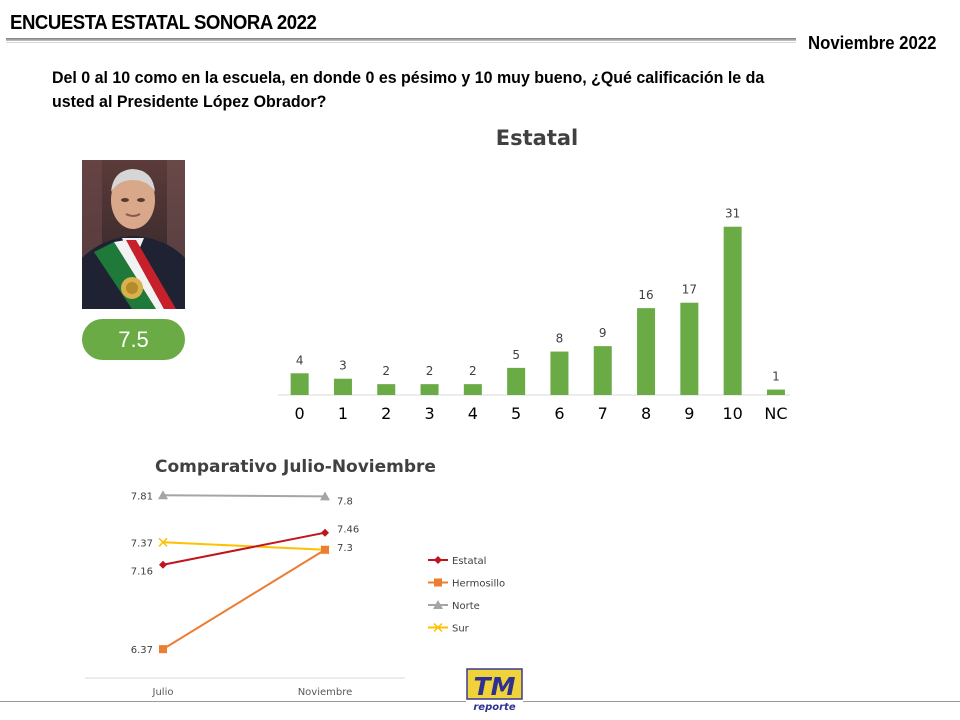 This screenshot has height=720, width=960. Describe the element at coordinates (163, 23) in the screenshot. I see `page-title: ENCUESTA ESTATAL SONORA 2022` at that location.